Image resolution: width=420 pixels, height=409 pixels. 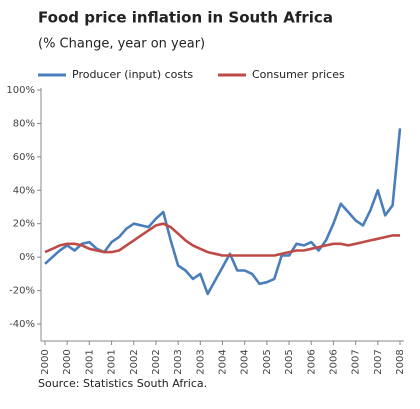 I want to click on chart-subtitle: (% Change, year on year), so click(x=121, y=44).